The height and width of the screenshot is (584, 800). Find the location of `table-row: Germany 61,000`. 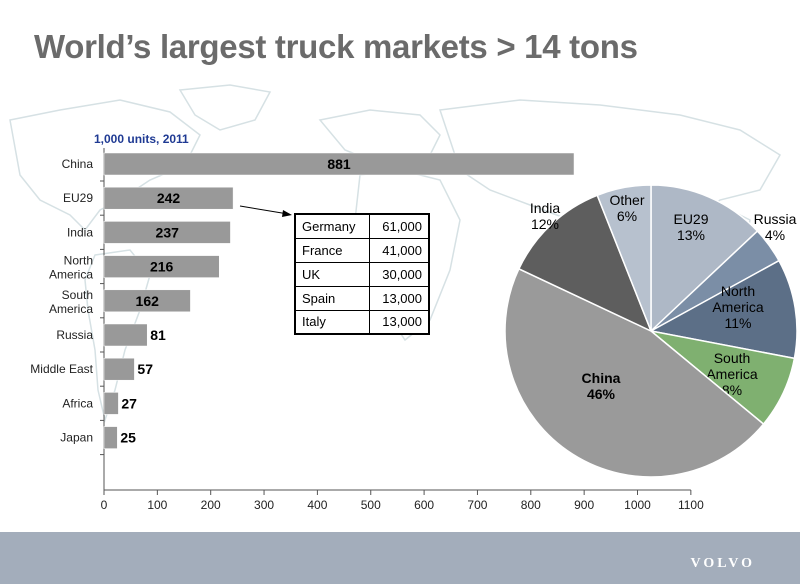

table-row: Germany 61,000 is located at coordinates (362, 226).